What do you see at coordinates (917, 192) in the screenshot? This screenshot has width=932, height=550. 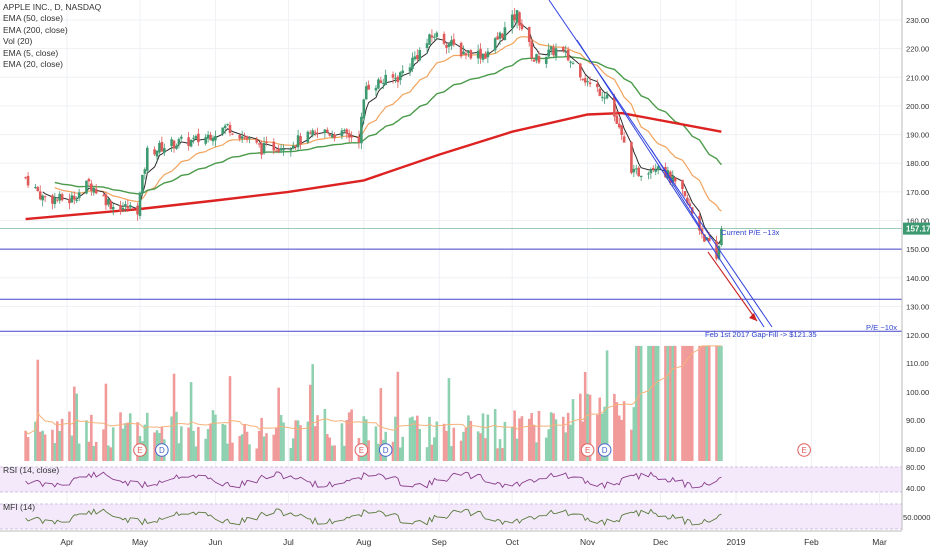 I see `price-tick-label: 170.00` at bounding box center [917, 192].